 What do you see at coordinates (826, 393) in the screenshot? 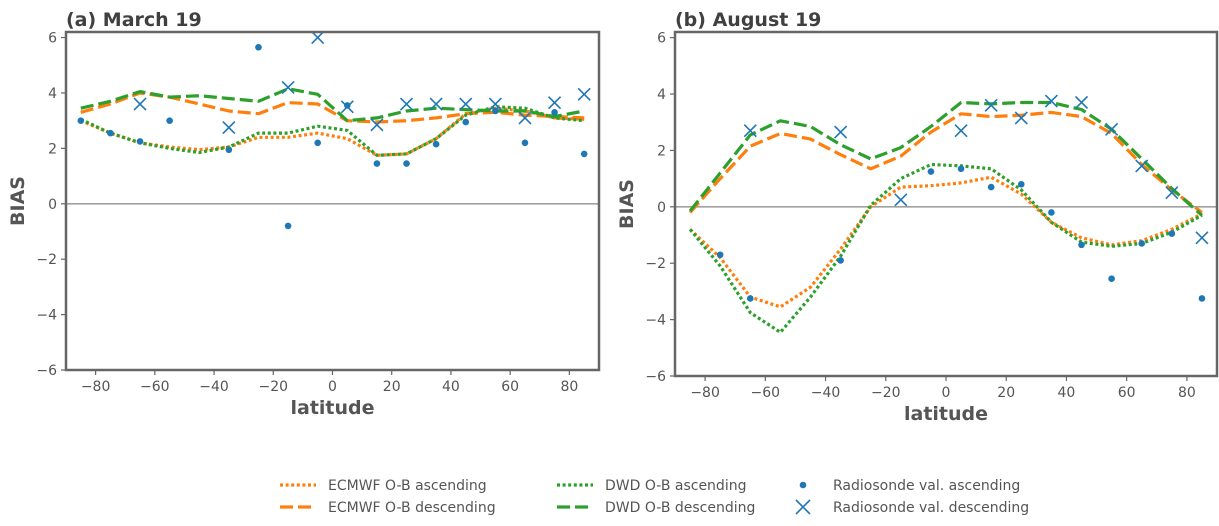
I see `x-tick-label: −40` at bounding box center [826, 393].